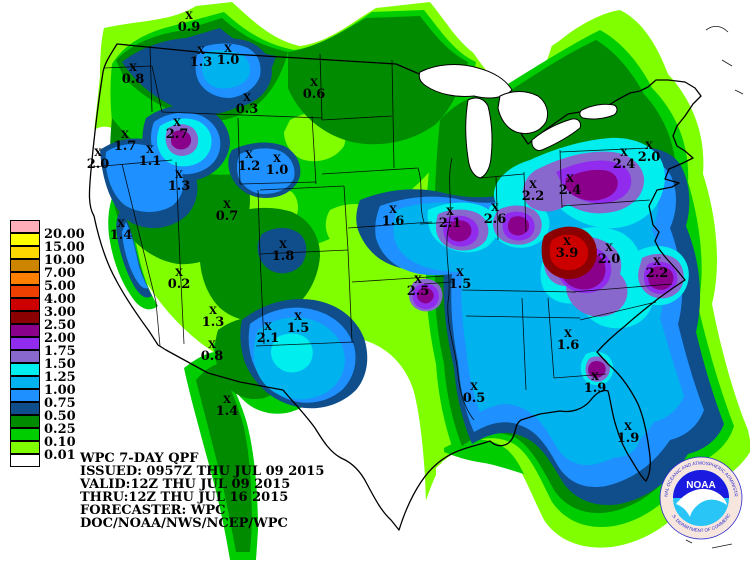 The width and height of the screenshot is (750, 562). What do you see at coordinates (133, 80) in the screenshot?
I see `point-value: 0.8` at bounding box center [133, 80].